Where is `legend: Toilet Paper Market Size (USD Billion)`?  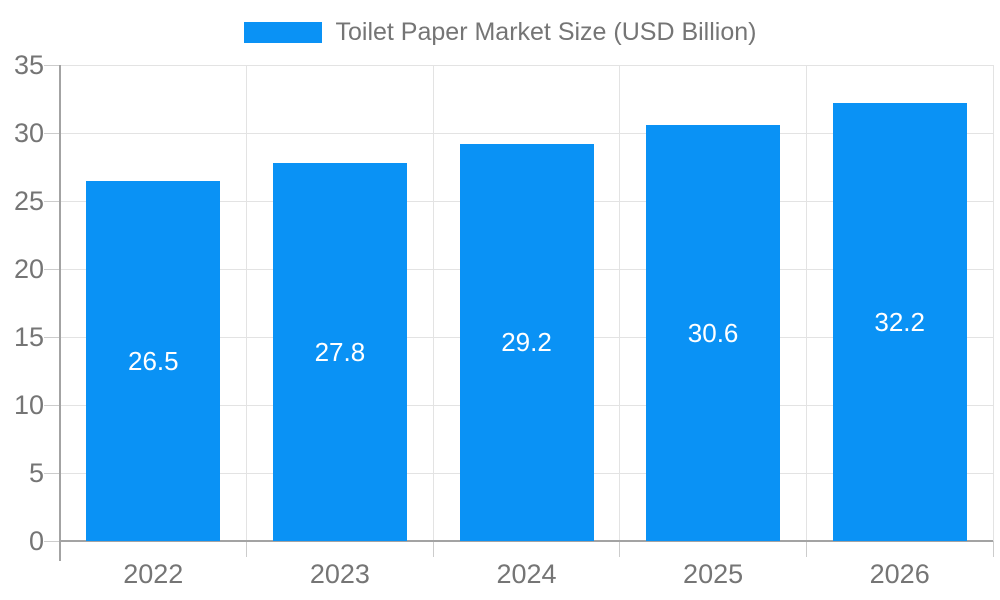 legend: Toilet Paper Market Size (USD Billion) is located at coordinates (500, 32).